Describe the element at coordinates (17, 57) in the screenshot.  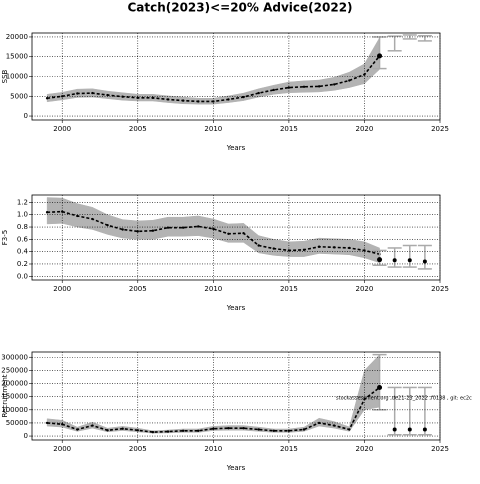
I see `y-tick-label: 15000` at that location.